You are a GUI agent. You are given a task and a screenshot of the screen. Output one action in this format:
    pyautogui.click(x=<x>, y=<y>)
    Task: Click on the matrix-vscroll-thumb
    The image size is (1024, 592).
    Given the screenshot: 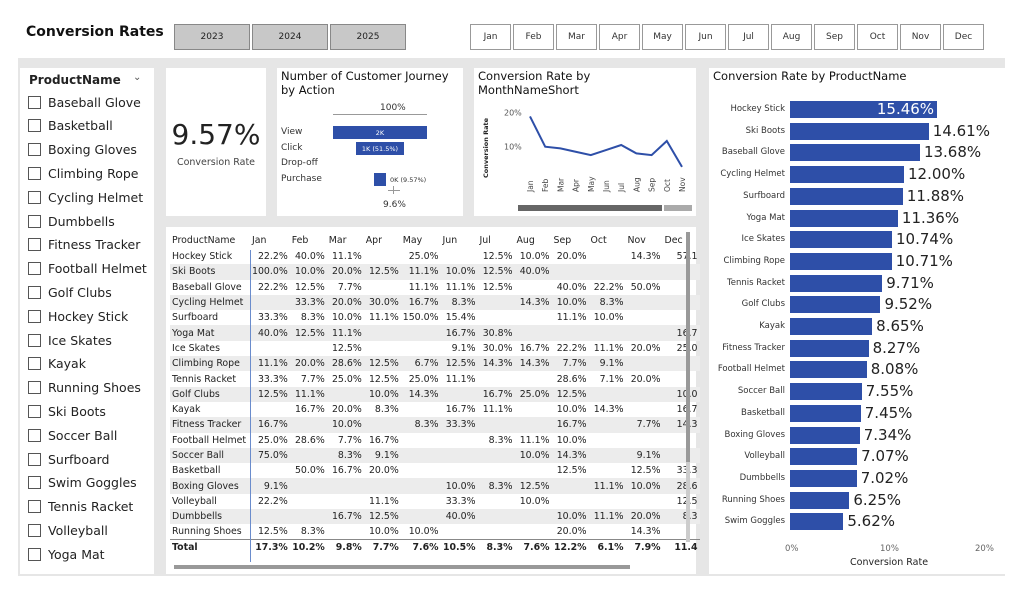 What is the action you would take?
    pyautogui.click(x=688, y=347)
    